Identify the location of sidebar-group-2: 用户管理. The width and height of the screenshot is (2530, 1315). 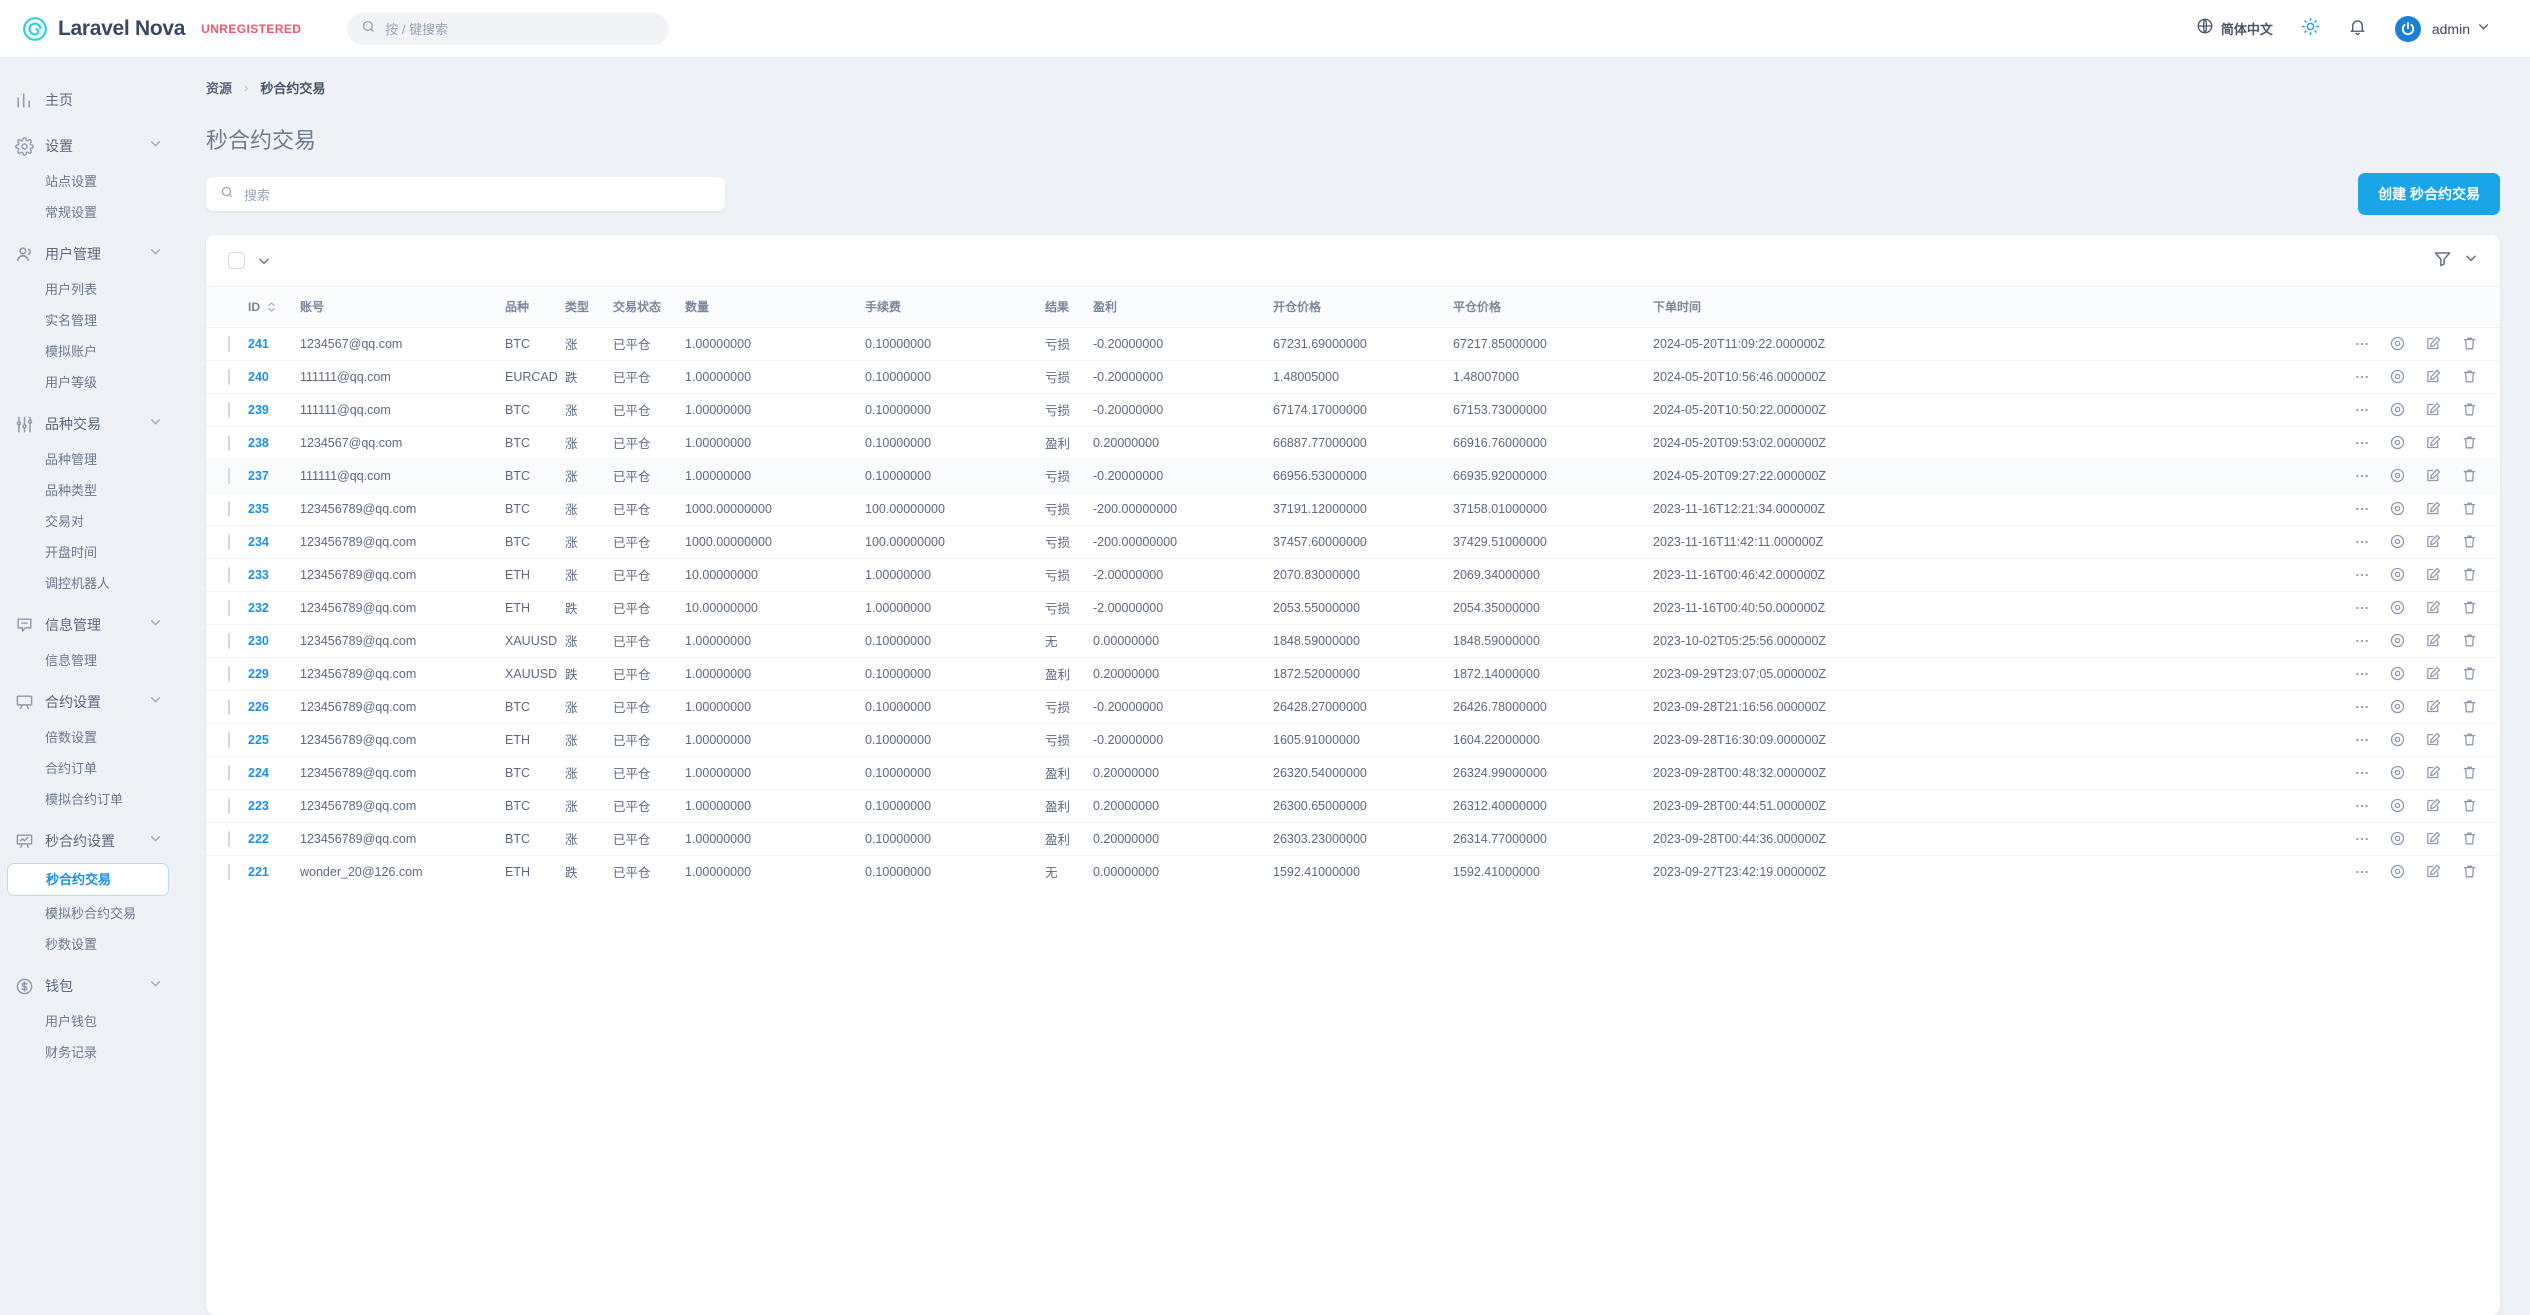
(88, 254).